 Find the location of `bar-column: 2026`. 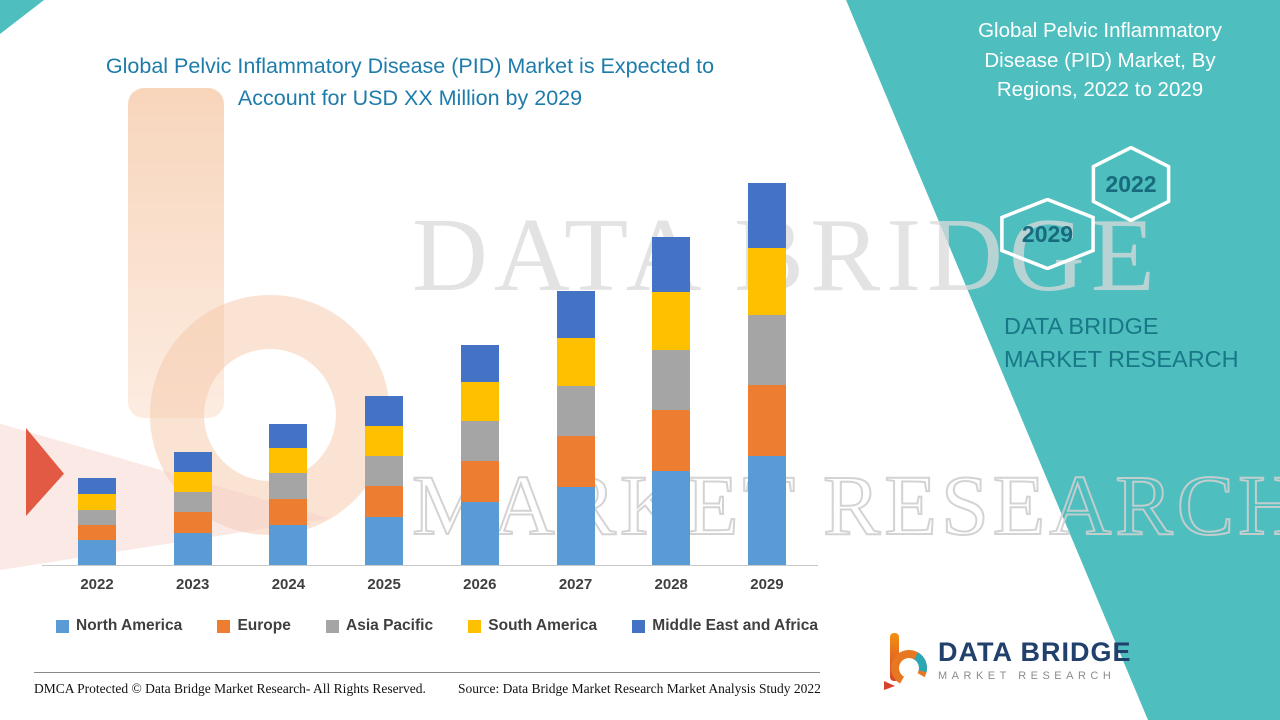

bar-column: 2026 is located at coordinates (480, 469).